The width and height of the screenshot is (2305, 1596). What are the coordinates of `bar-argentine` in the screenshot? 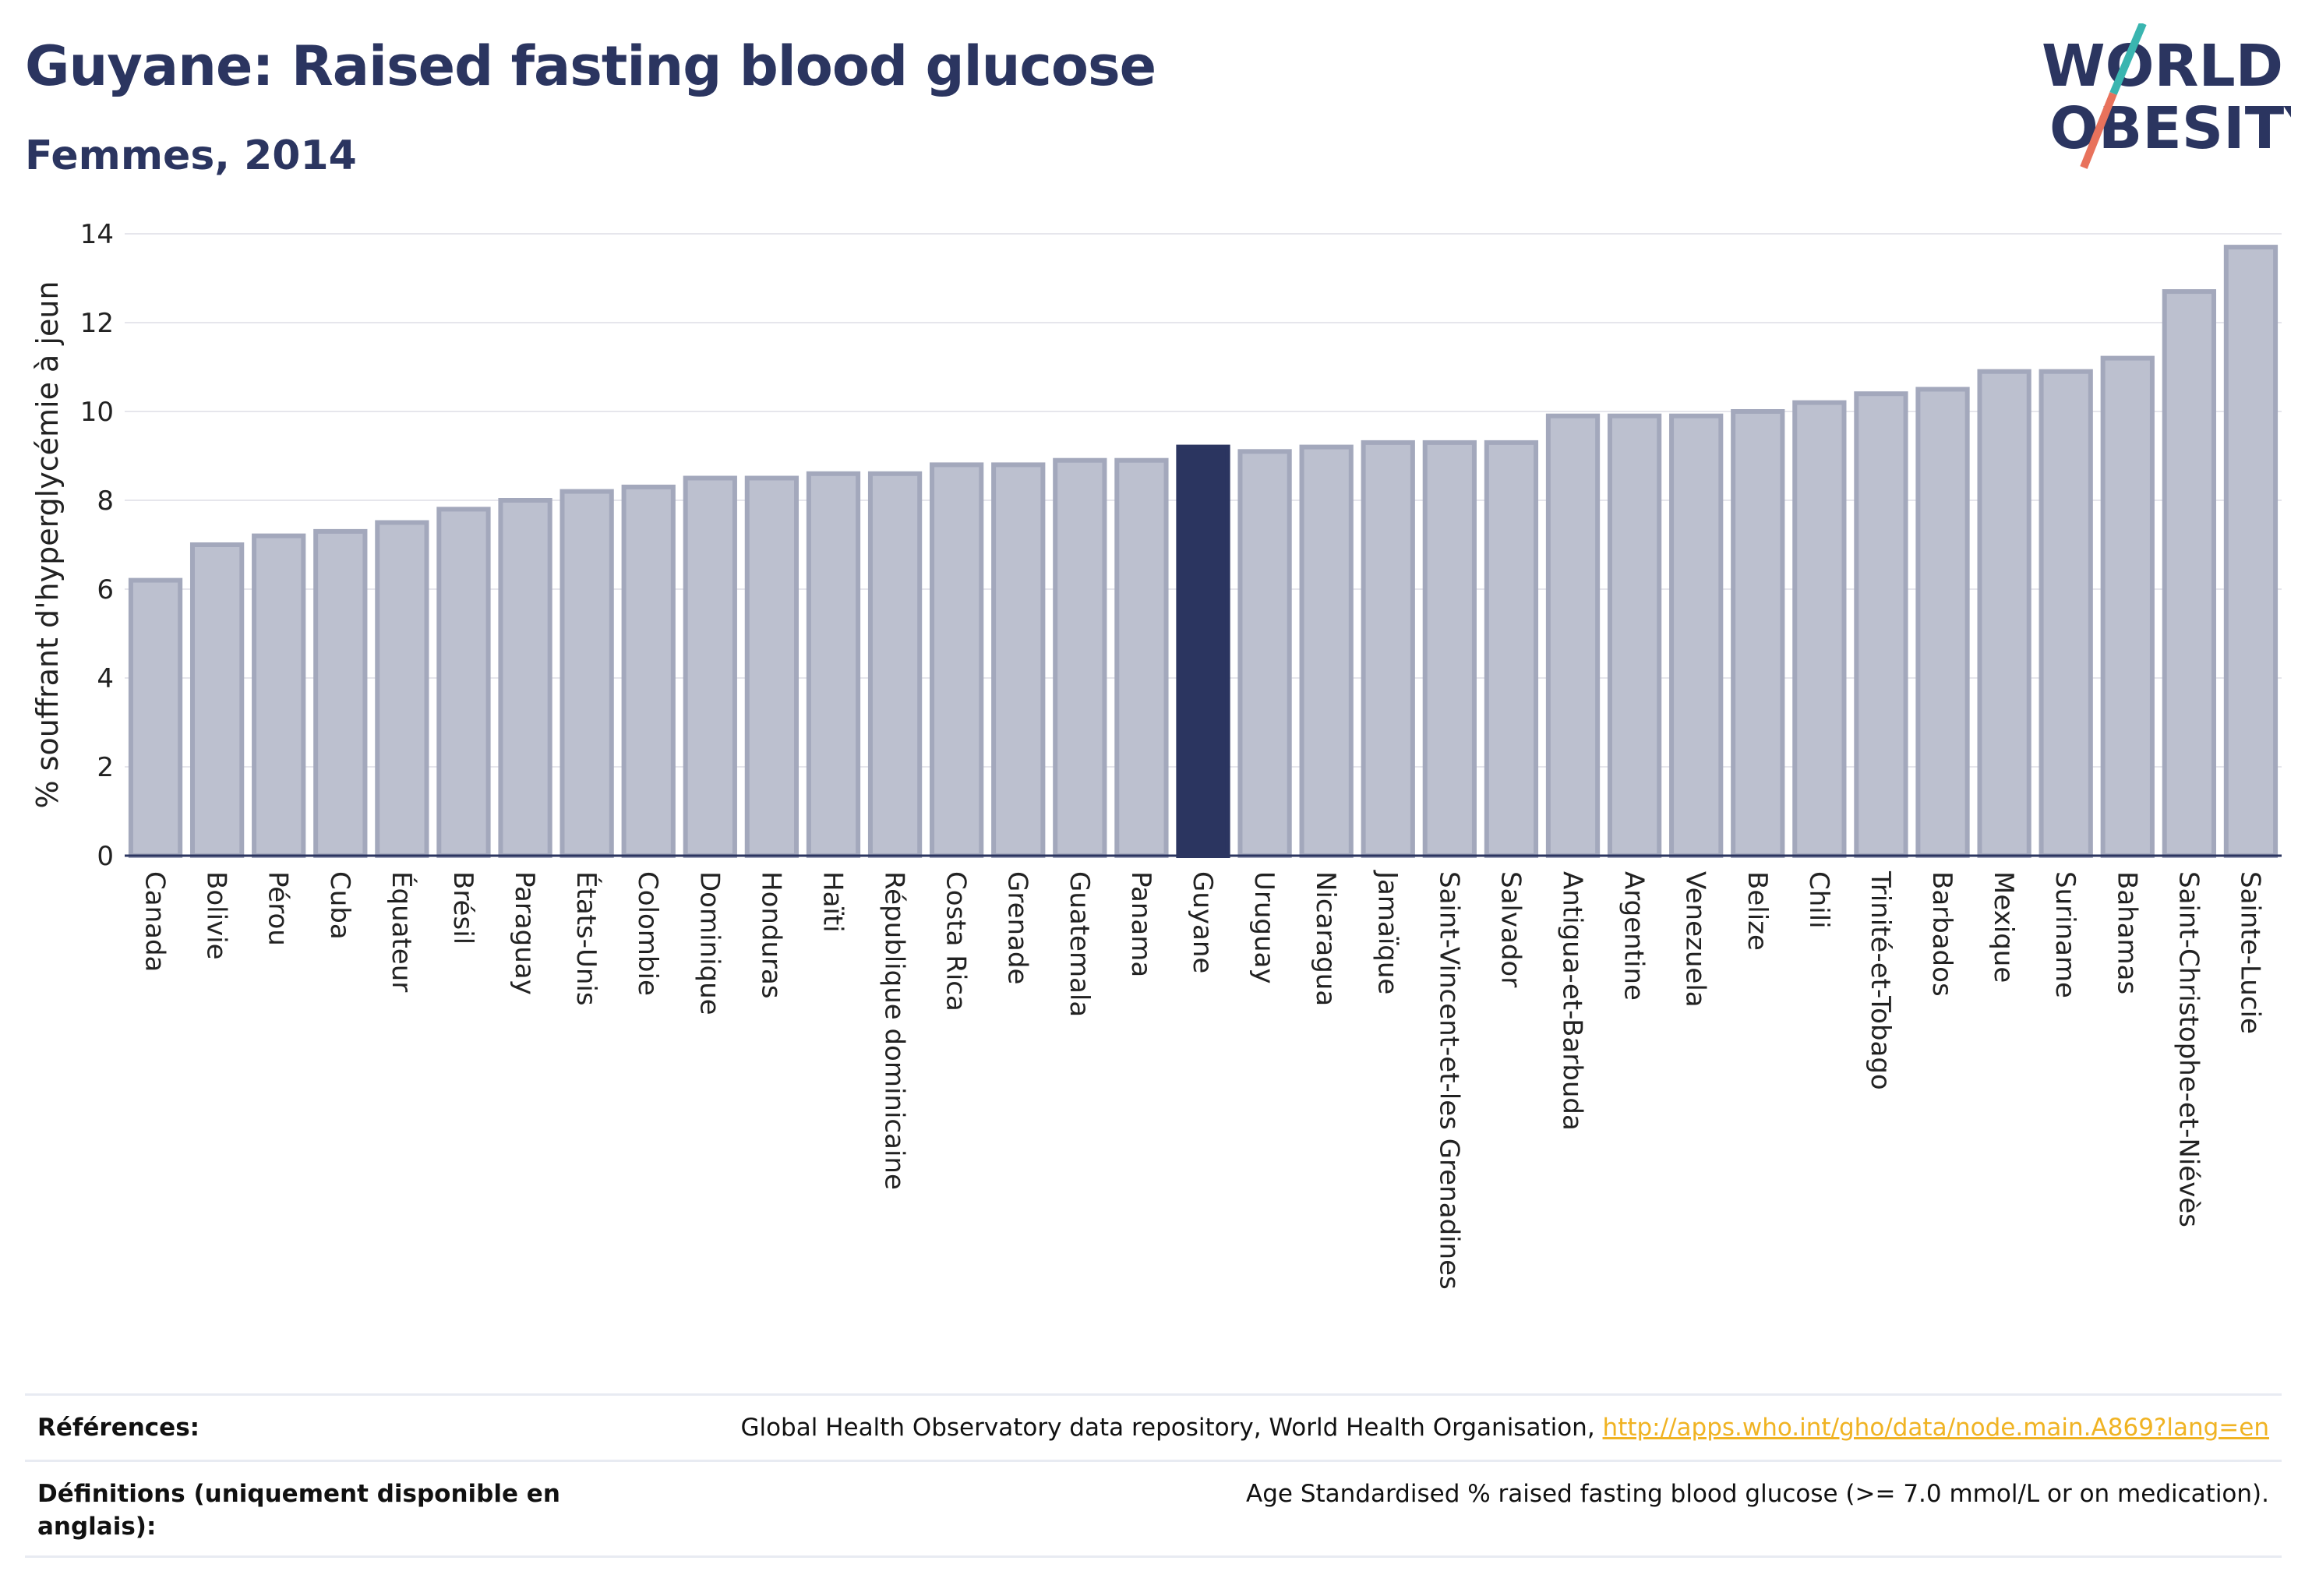 It's located at (1634, 635).